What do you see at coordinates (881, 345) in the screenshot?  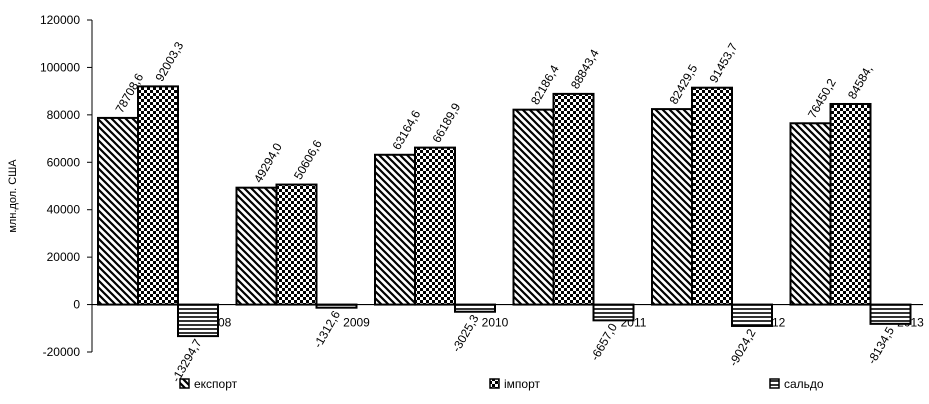 I see `data-label: -8134,5` at bounding box center [881, 345].